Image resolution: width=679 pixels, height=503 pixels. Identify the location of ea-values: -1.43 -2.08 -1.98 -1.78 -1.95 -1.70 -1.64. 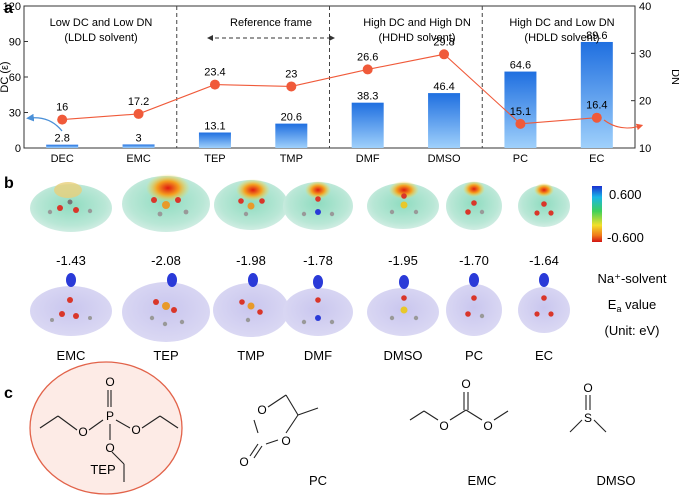
(307, 260).